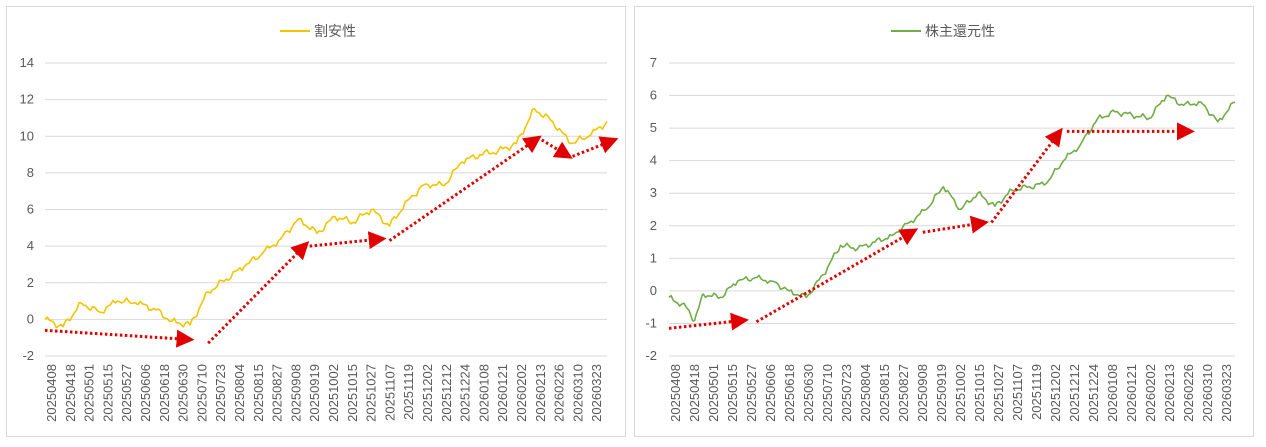 The height and width of the screenshot is (447, 1266). Describe the element at coordinates (653, 192) in the screenshot. I see `y-tick-label: 3` at that location.